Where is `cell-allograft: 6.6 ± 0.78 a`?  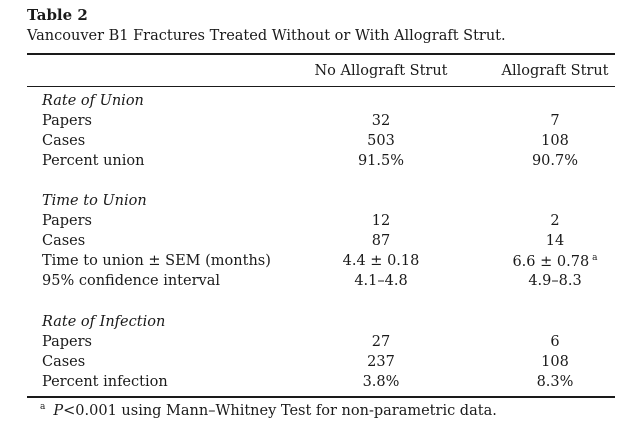 cell-allograft: 6.6 ± 0.78 a is located at coordinates (555, 261).